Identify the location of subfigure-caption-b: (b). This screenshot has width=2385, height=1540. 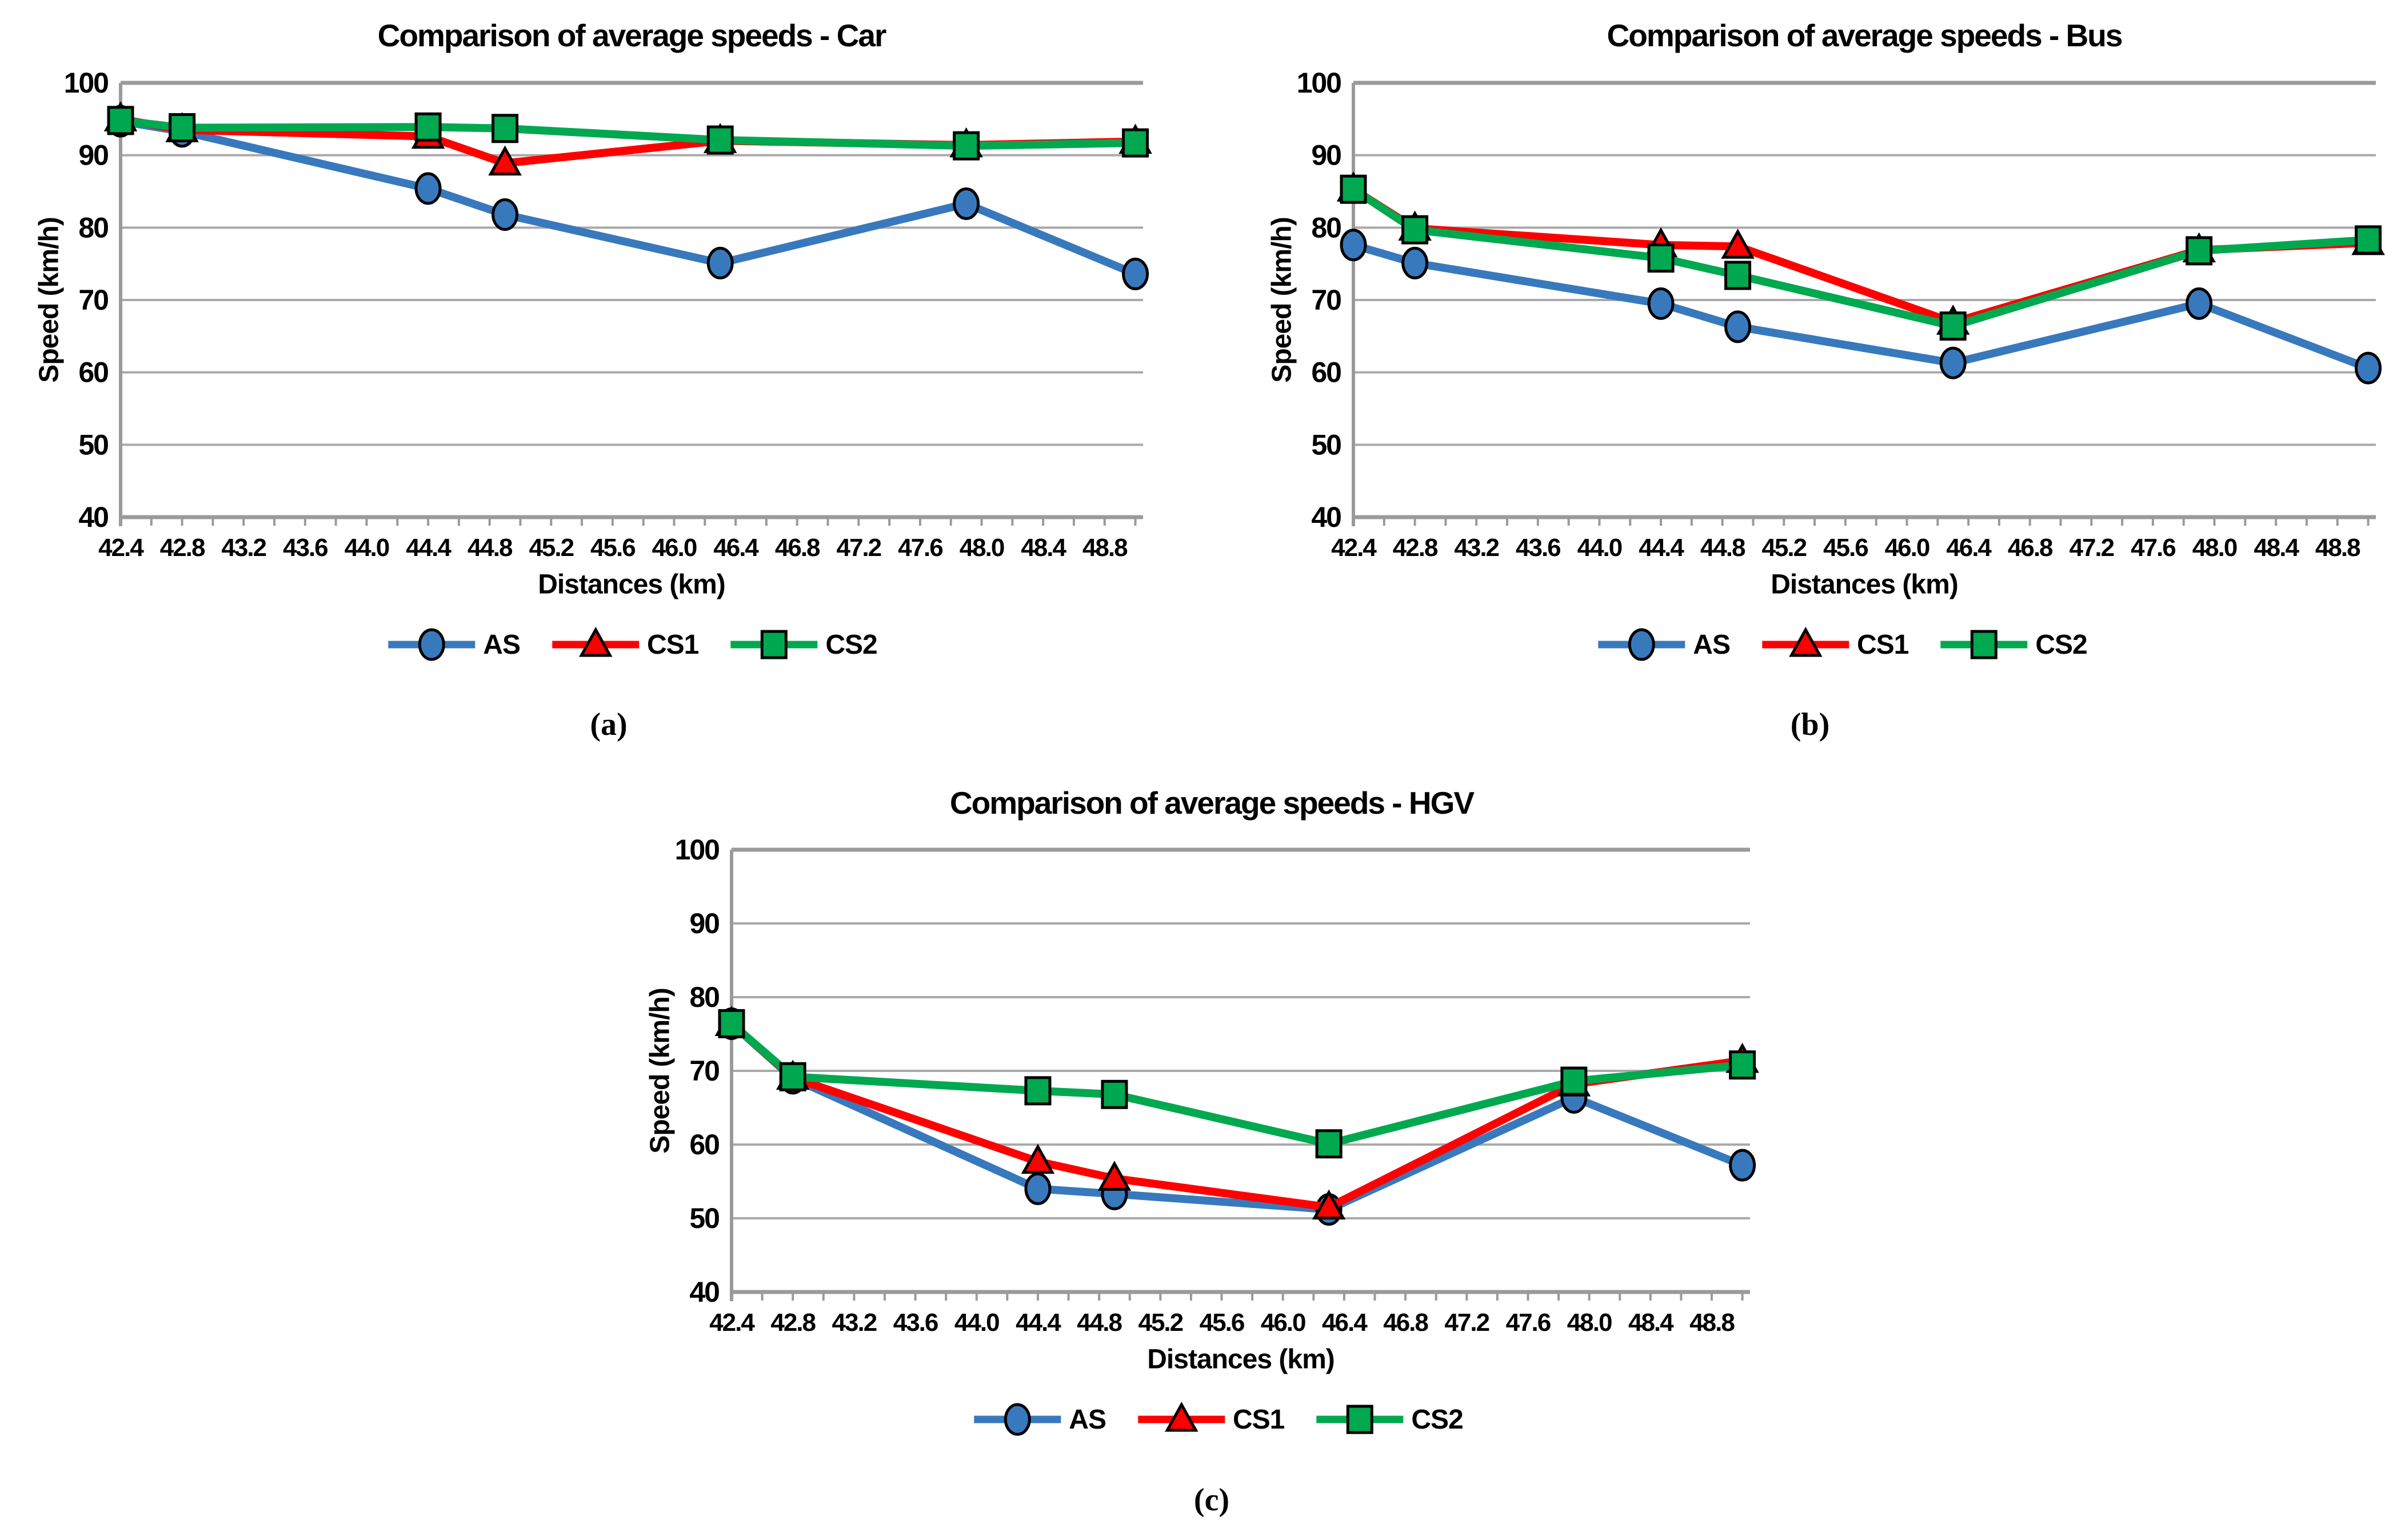
(1810, 724).